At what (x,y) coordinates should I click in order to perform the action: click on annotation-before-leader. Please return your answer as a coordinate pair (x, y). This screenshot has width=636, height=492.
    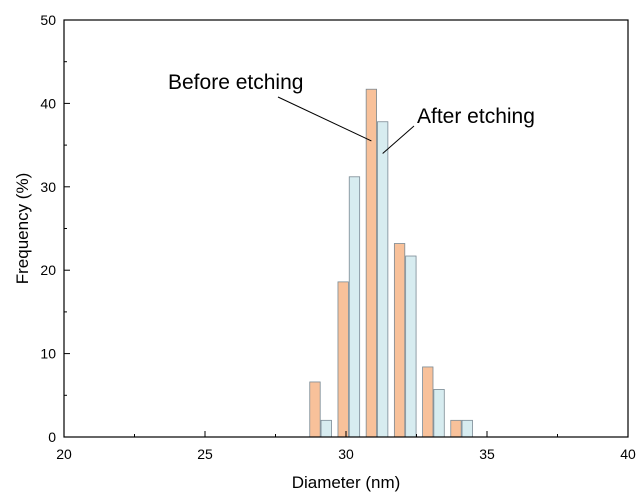
    Looking at the image, I should click on (324, 119).